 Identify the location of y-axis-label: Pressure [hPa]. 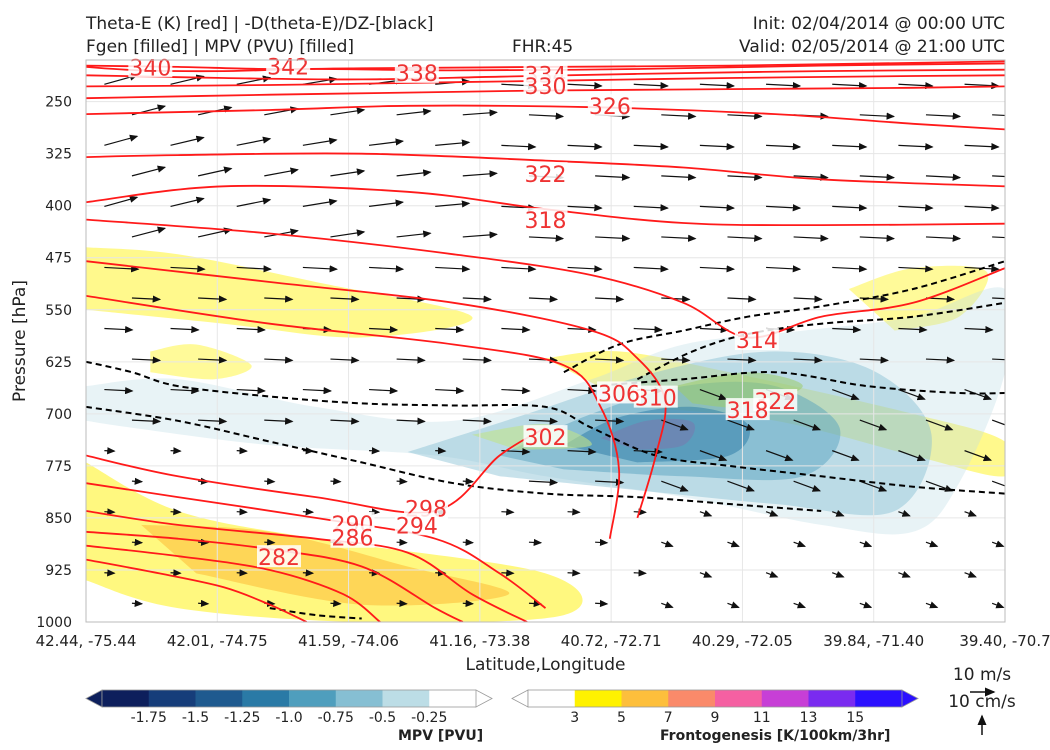
(20, 341).